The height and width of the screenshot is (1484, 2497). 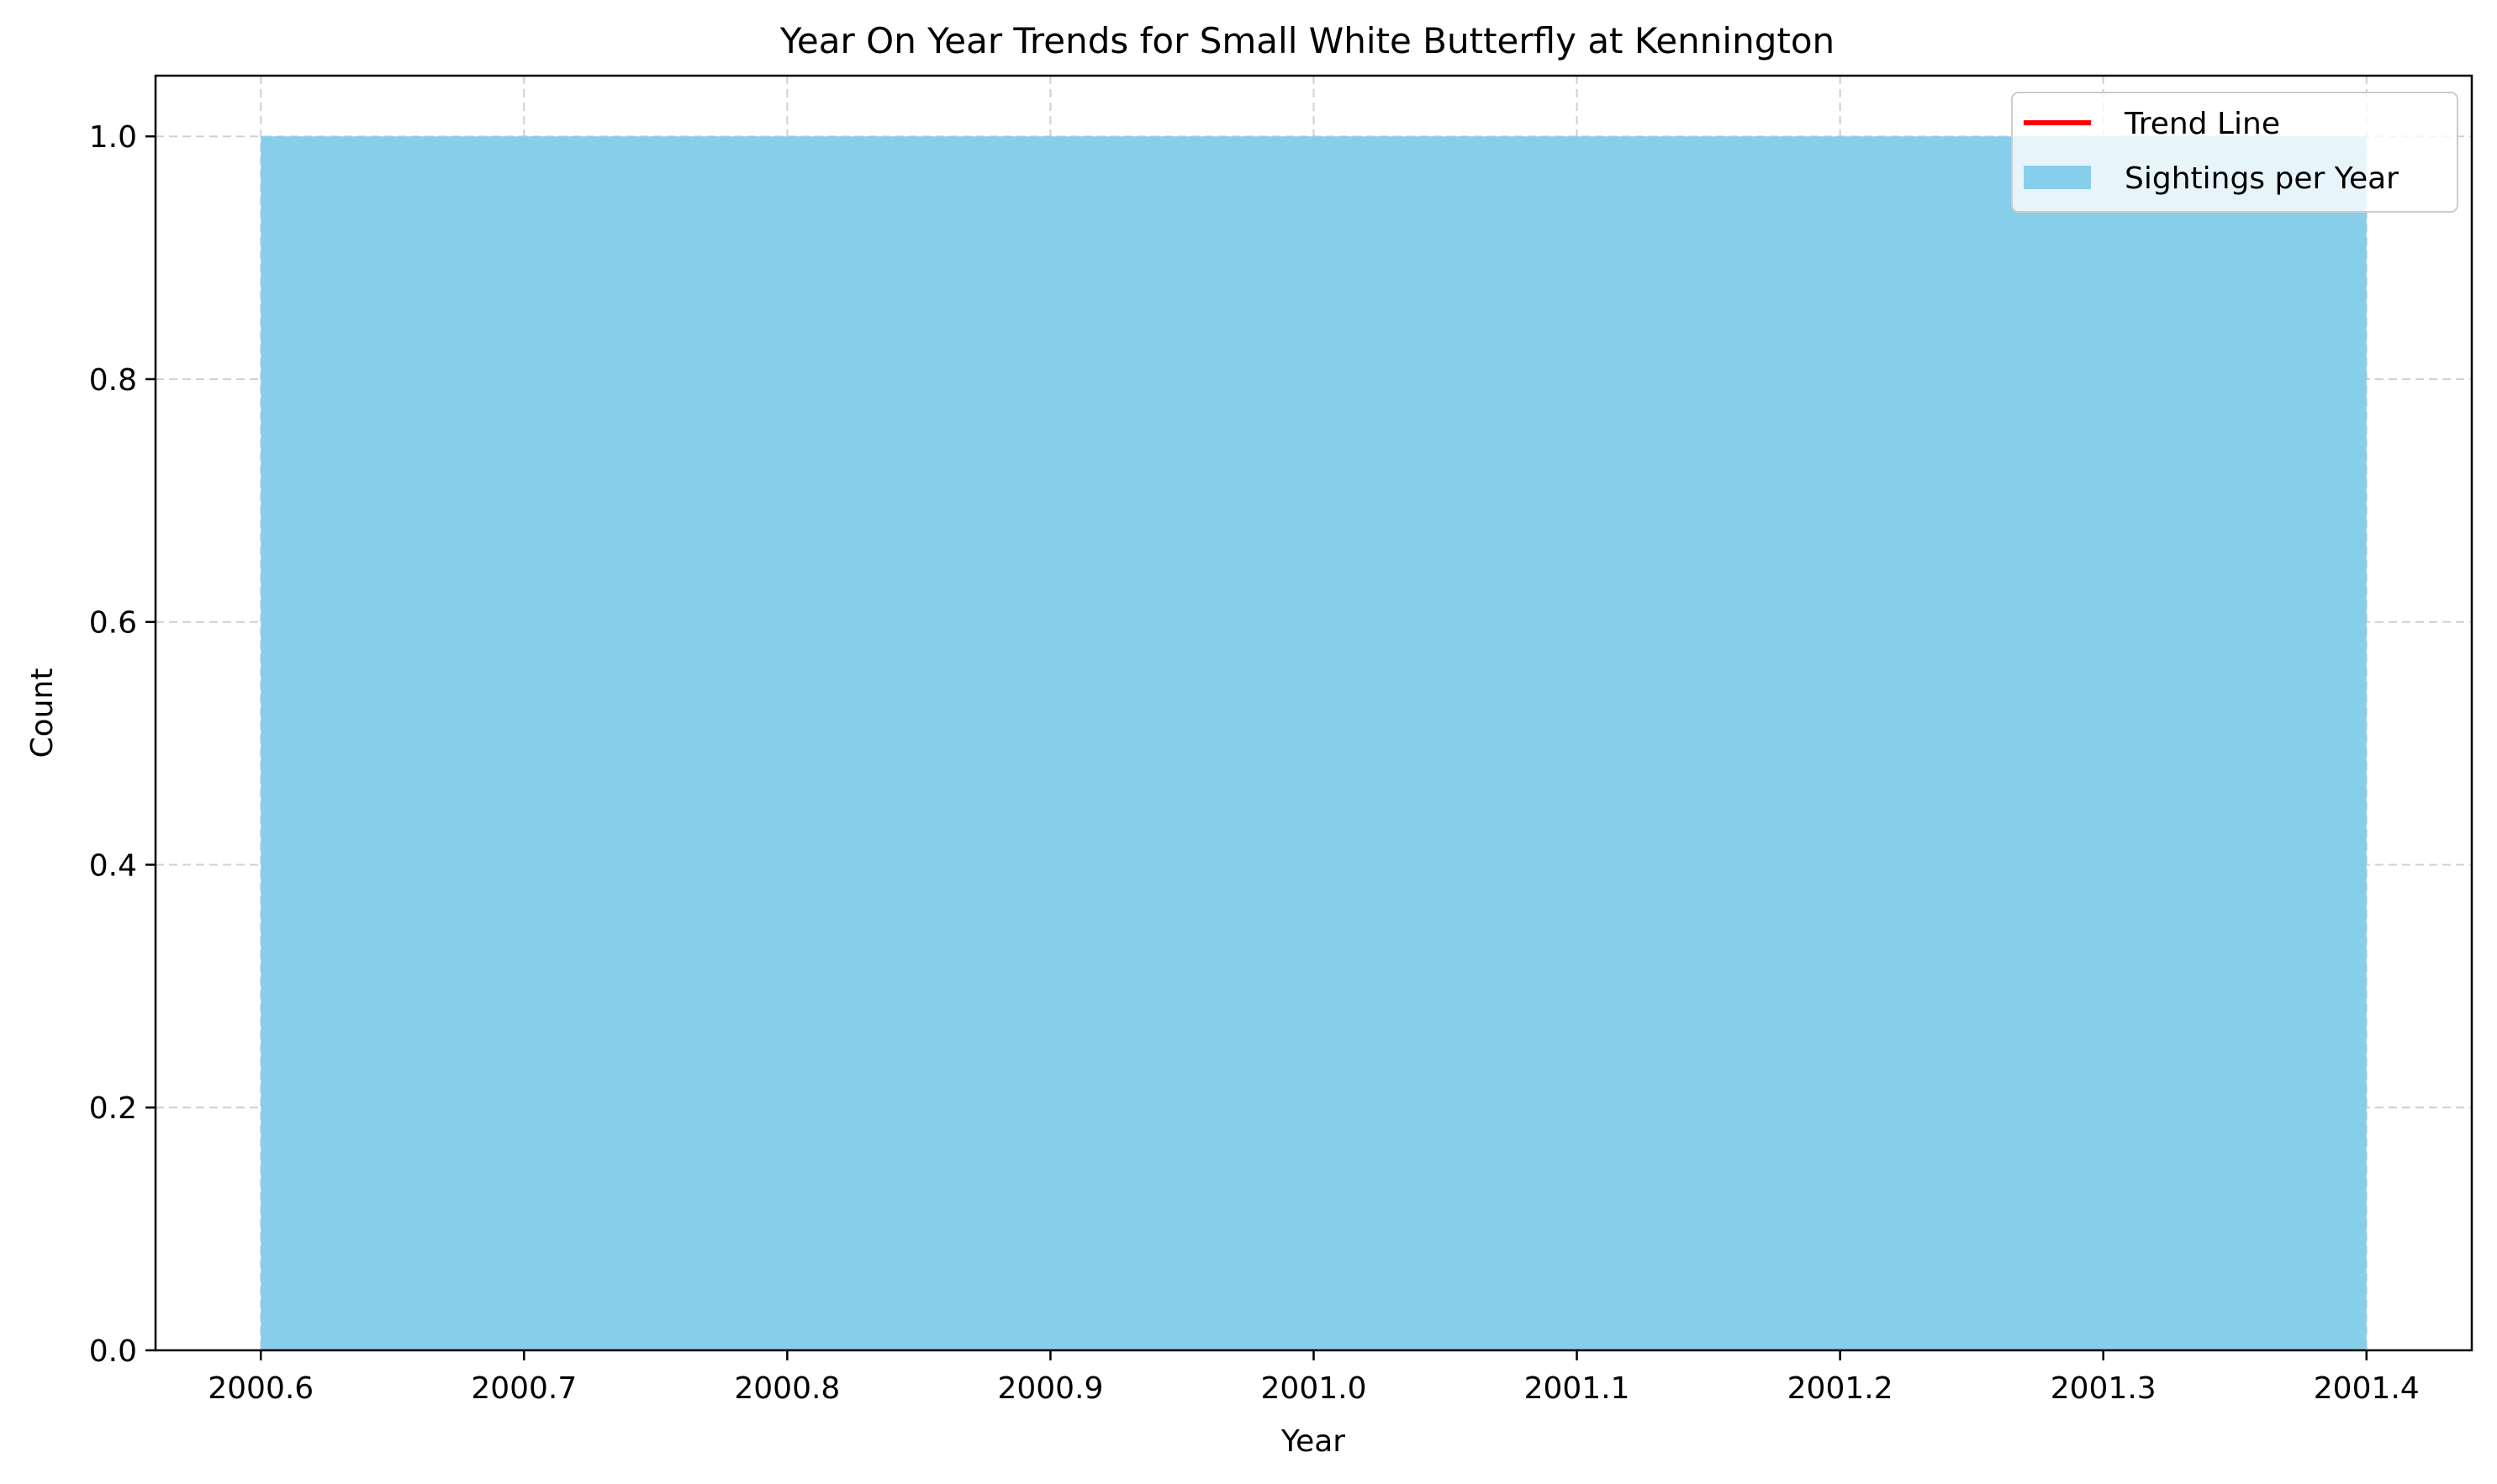 What do you see at coordinates (524, 1388) in the screenshot?
I see `x-tick-label: 2000.7` at bounding box center [524, 1388].